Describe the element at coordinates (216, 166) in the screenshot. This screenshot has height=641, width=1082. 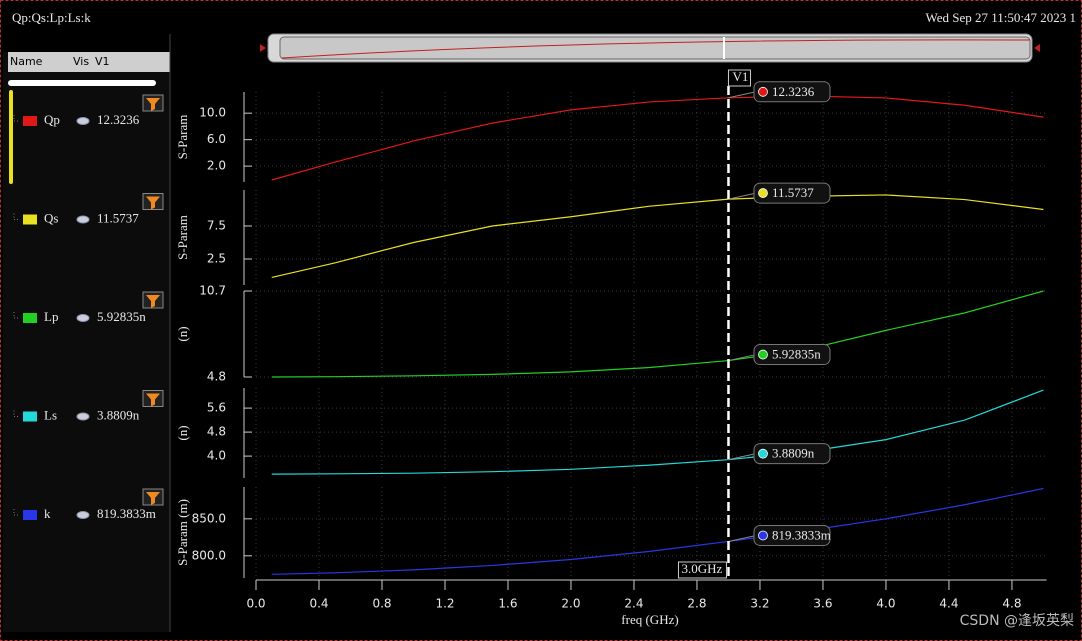
I see `y-tick-label: 2.0` at that location.